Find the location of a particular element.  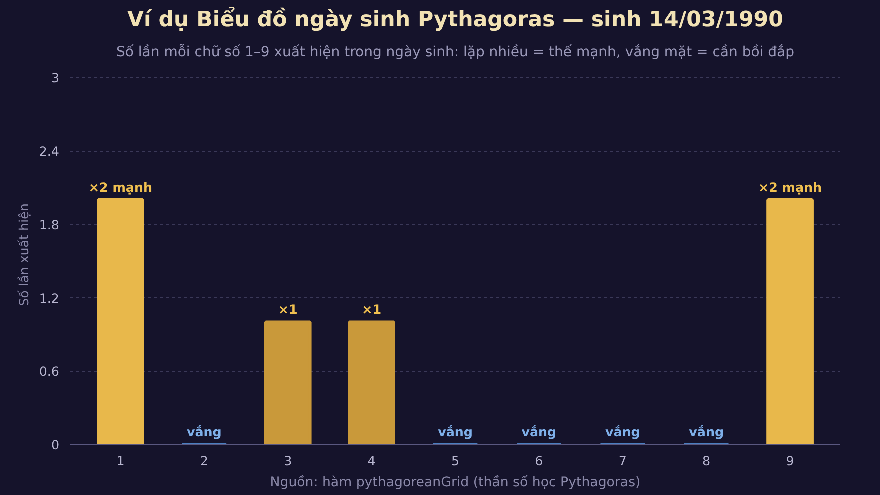

text: Nguồn: hàm pythagoreanGrid (thần số học Pythagoras) is located at coordinates (455, 482).